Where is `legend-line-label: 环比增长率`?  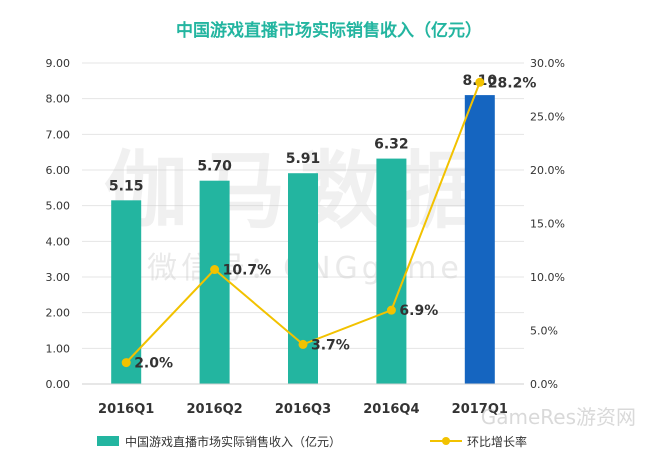 legend-line-label: 环比增长率 is located at coordinates (497, 441).